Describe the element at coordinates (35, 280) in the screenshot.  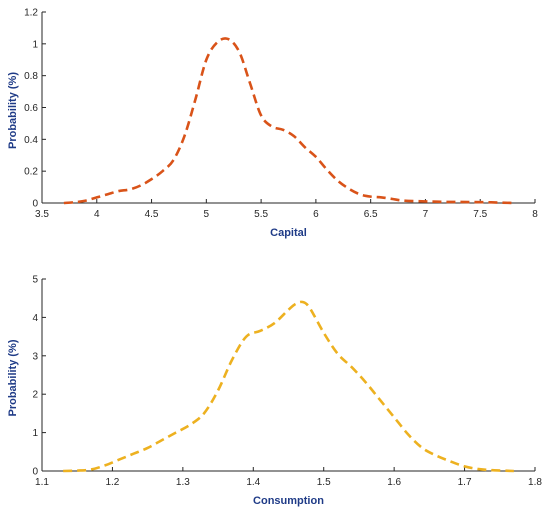
I see `consumption-y-tick-label: 5` at that location.